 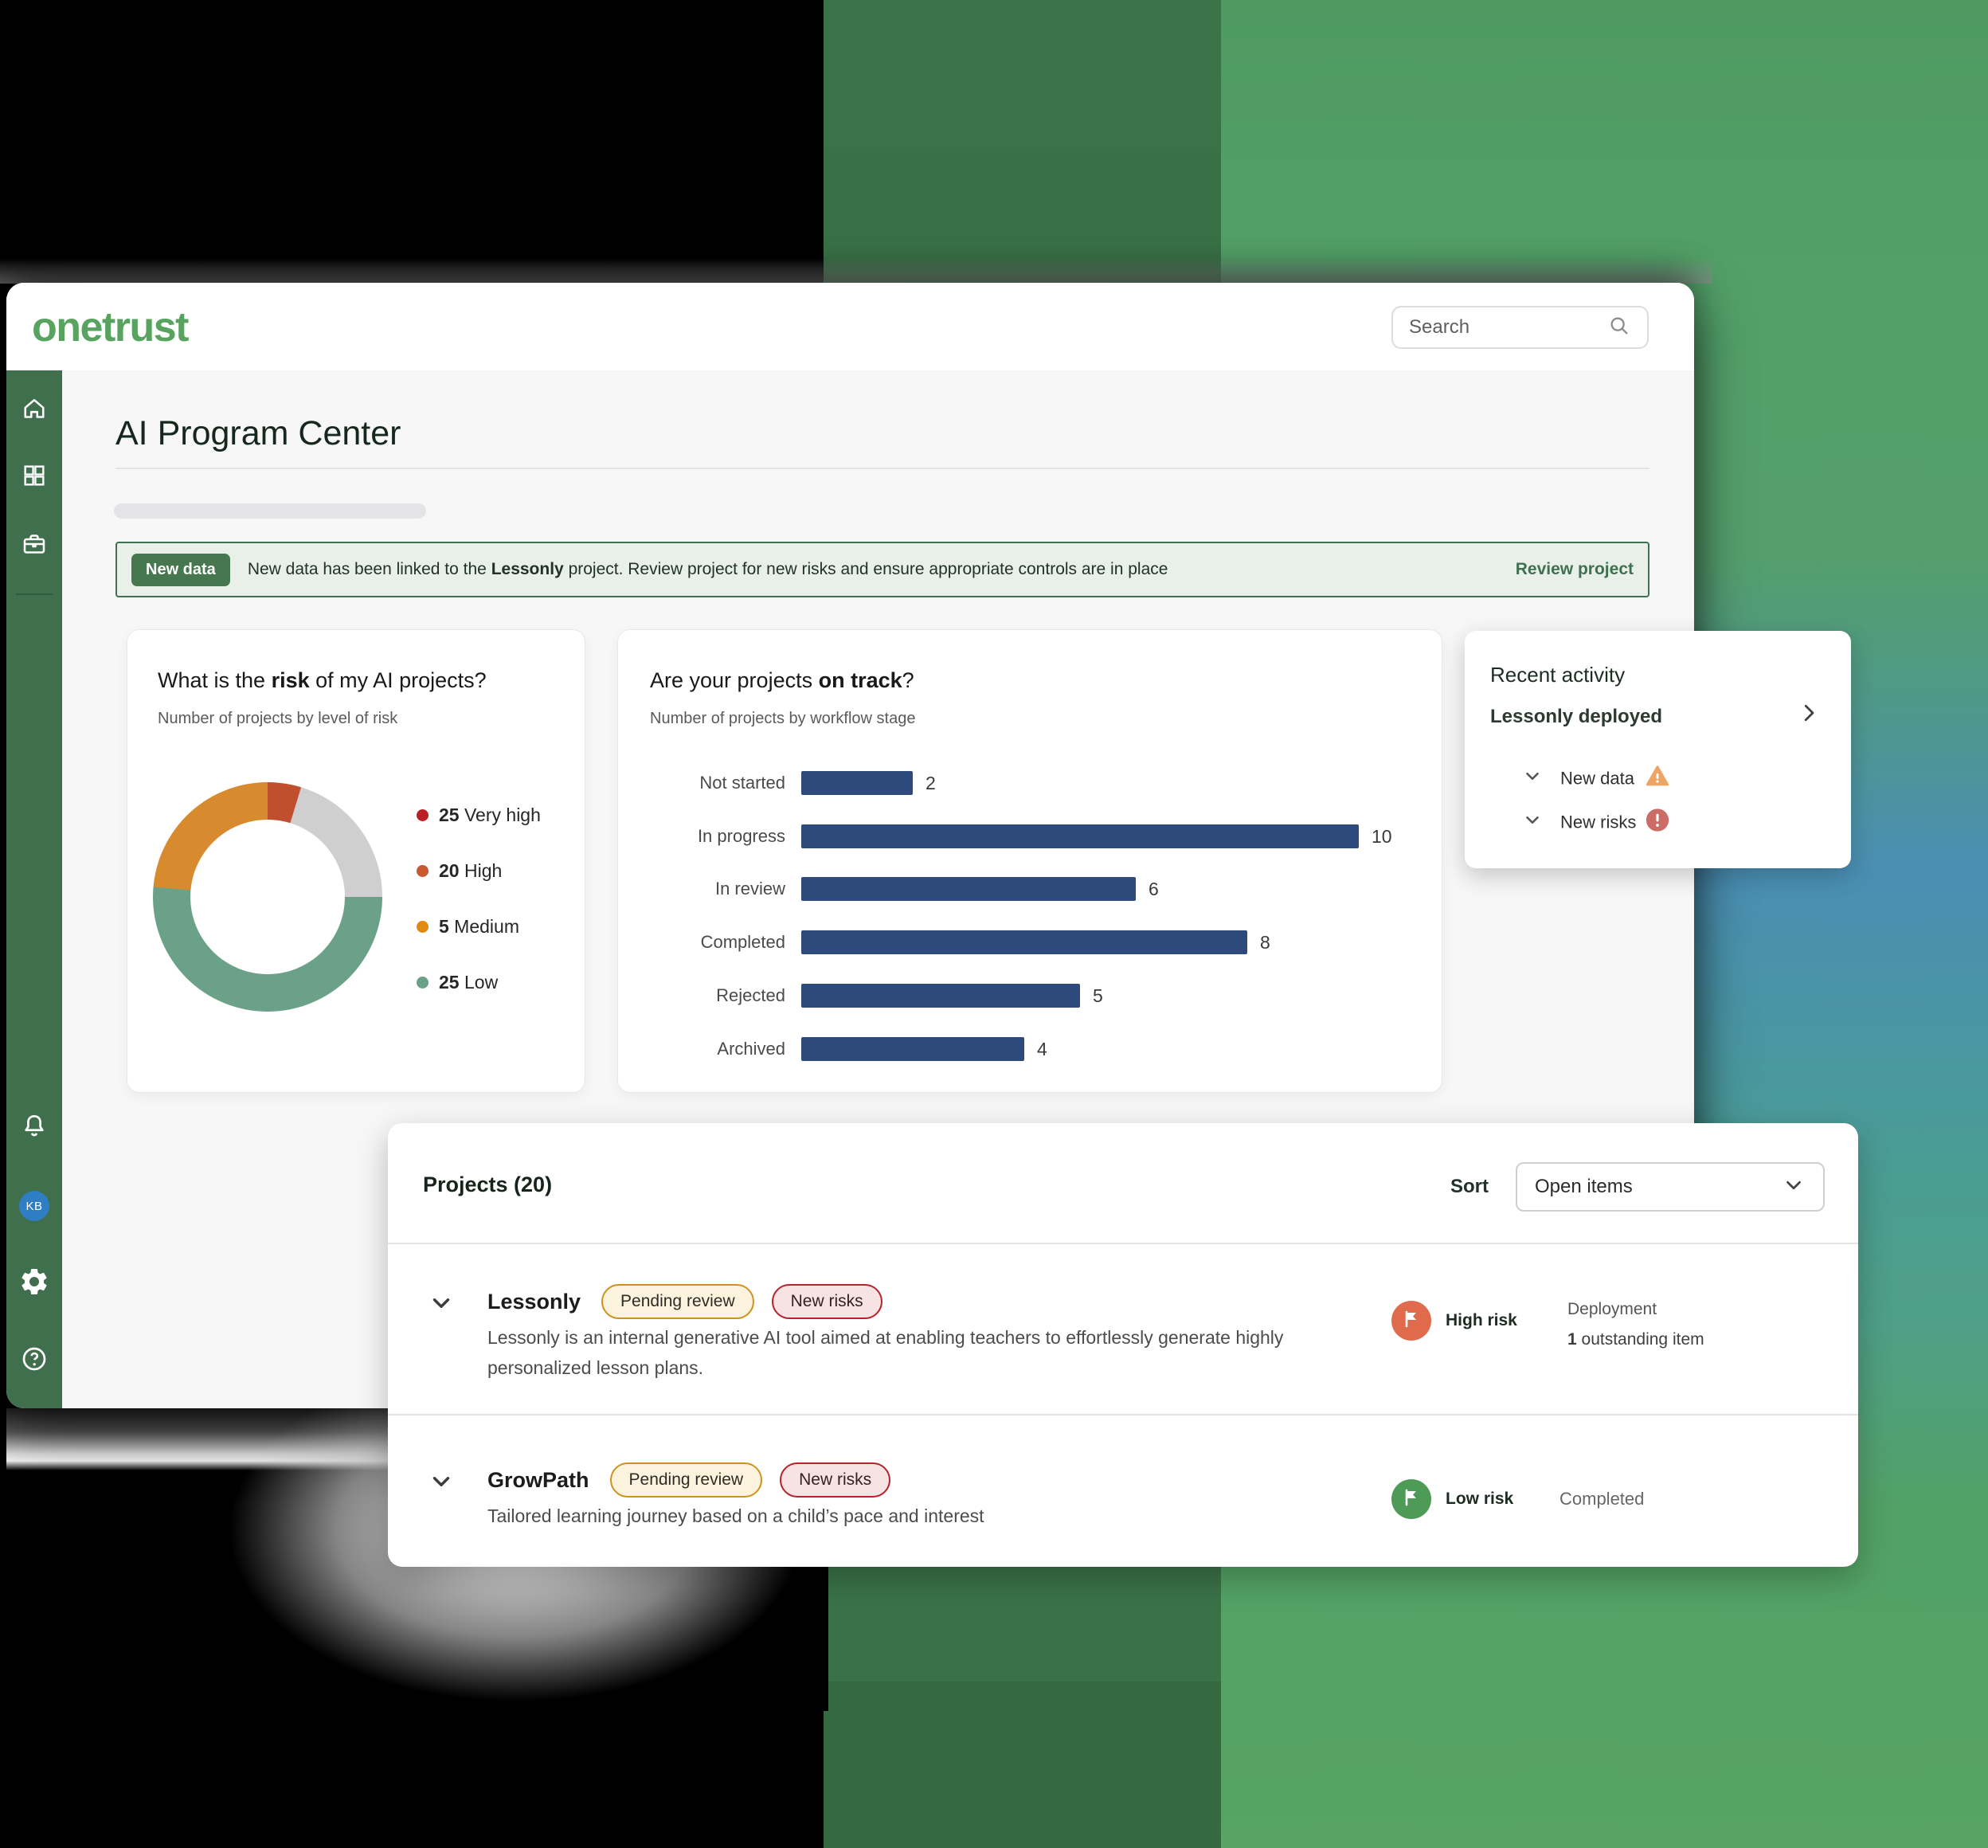 What do you see at coordinates (826, 1301) in the screenshot?
I see `project-pill: New risks` at bounding box center [826, 1301].